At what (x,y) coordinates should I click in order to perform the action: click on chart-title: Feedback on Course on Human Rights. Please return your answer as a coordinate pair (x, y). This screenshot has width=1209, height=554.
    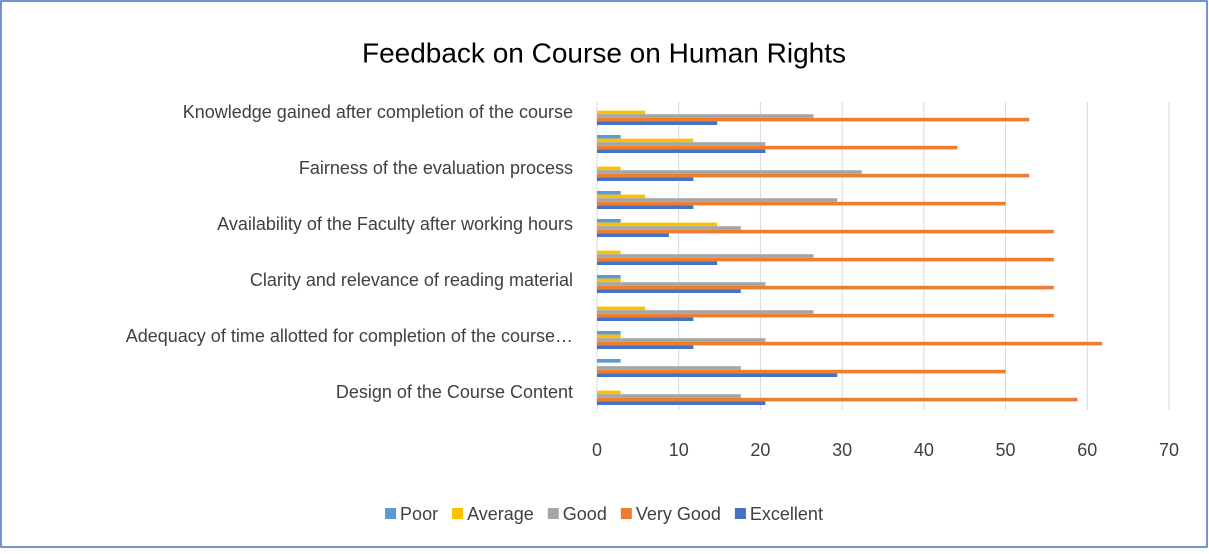
    Looking at the image, I should click on (604, 52).